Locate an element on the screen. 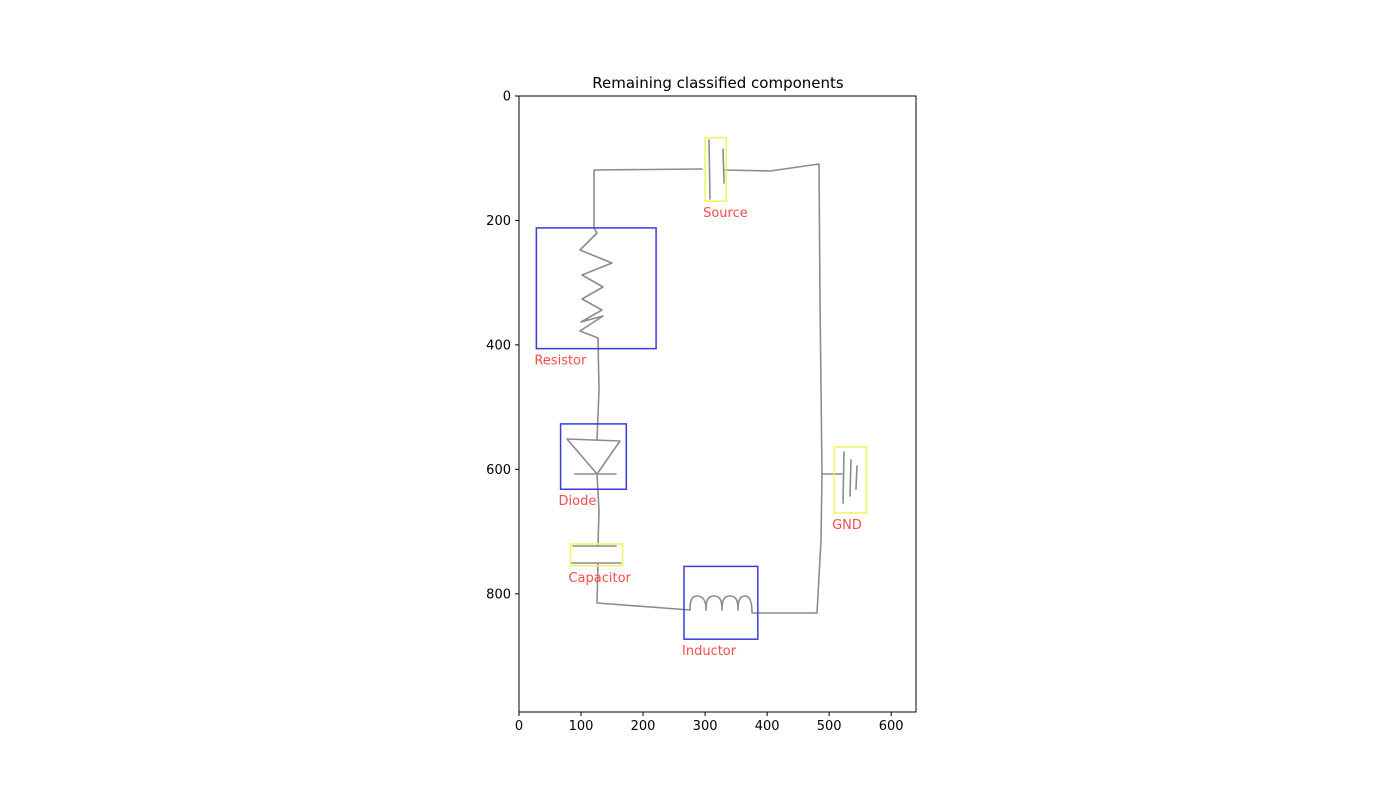 This screenshot has width=1400, height=800. gnd-bounding-box is located at coordinates (850, 480).